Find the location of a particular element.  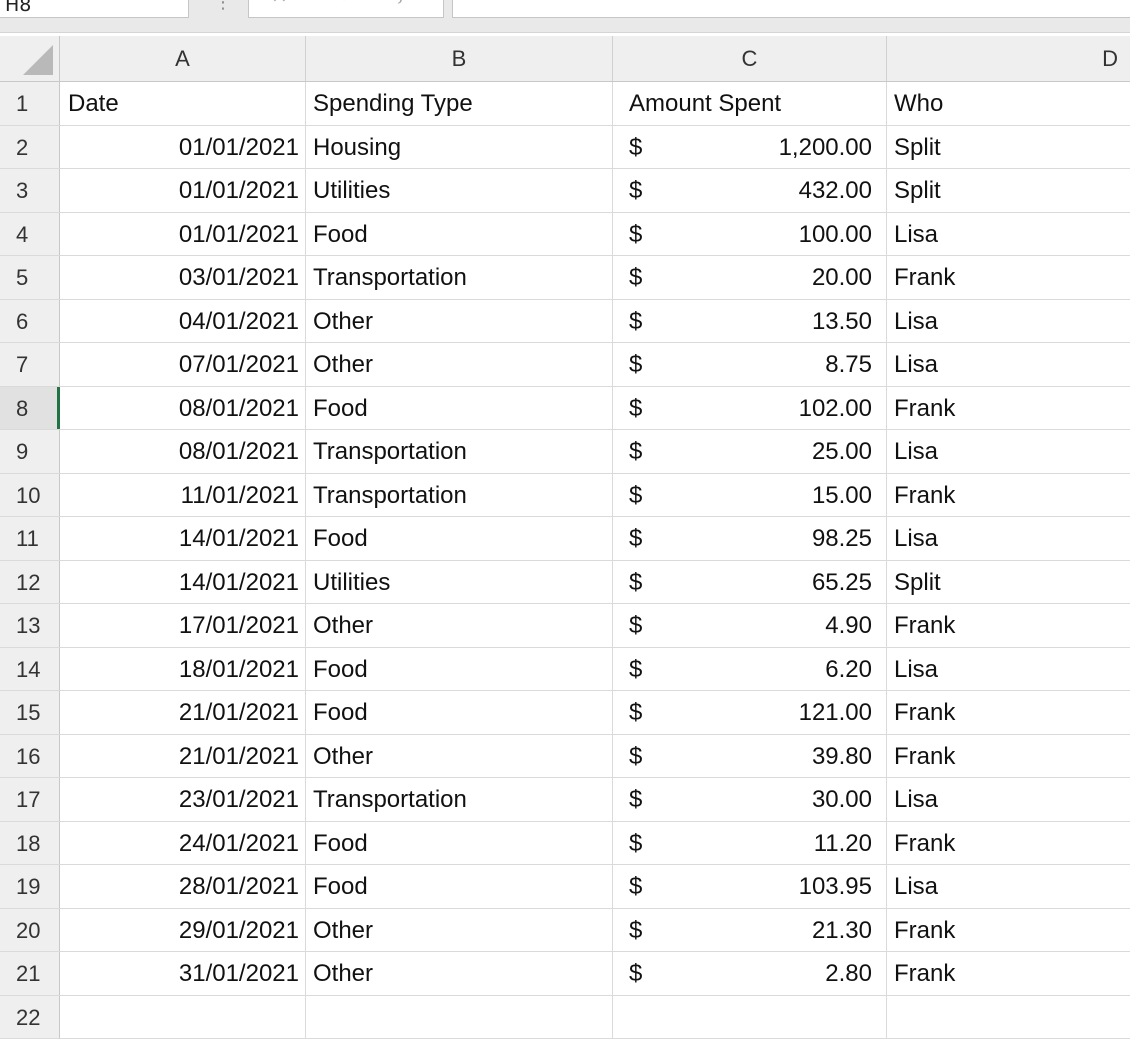

row-header: 9 is located at coordinates (30, 451).